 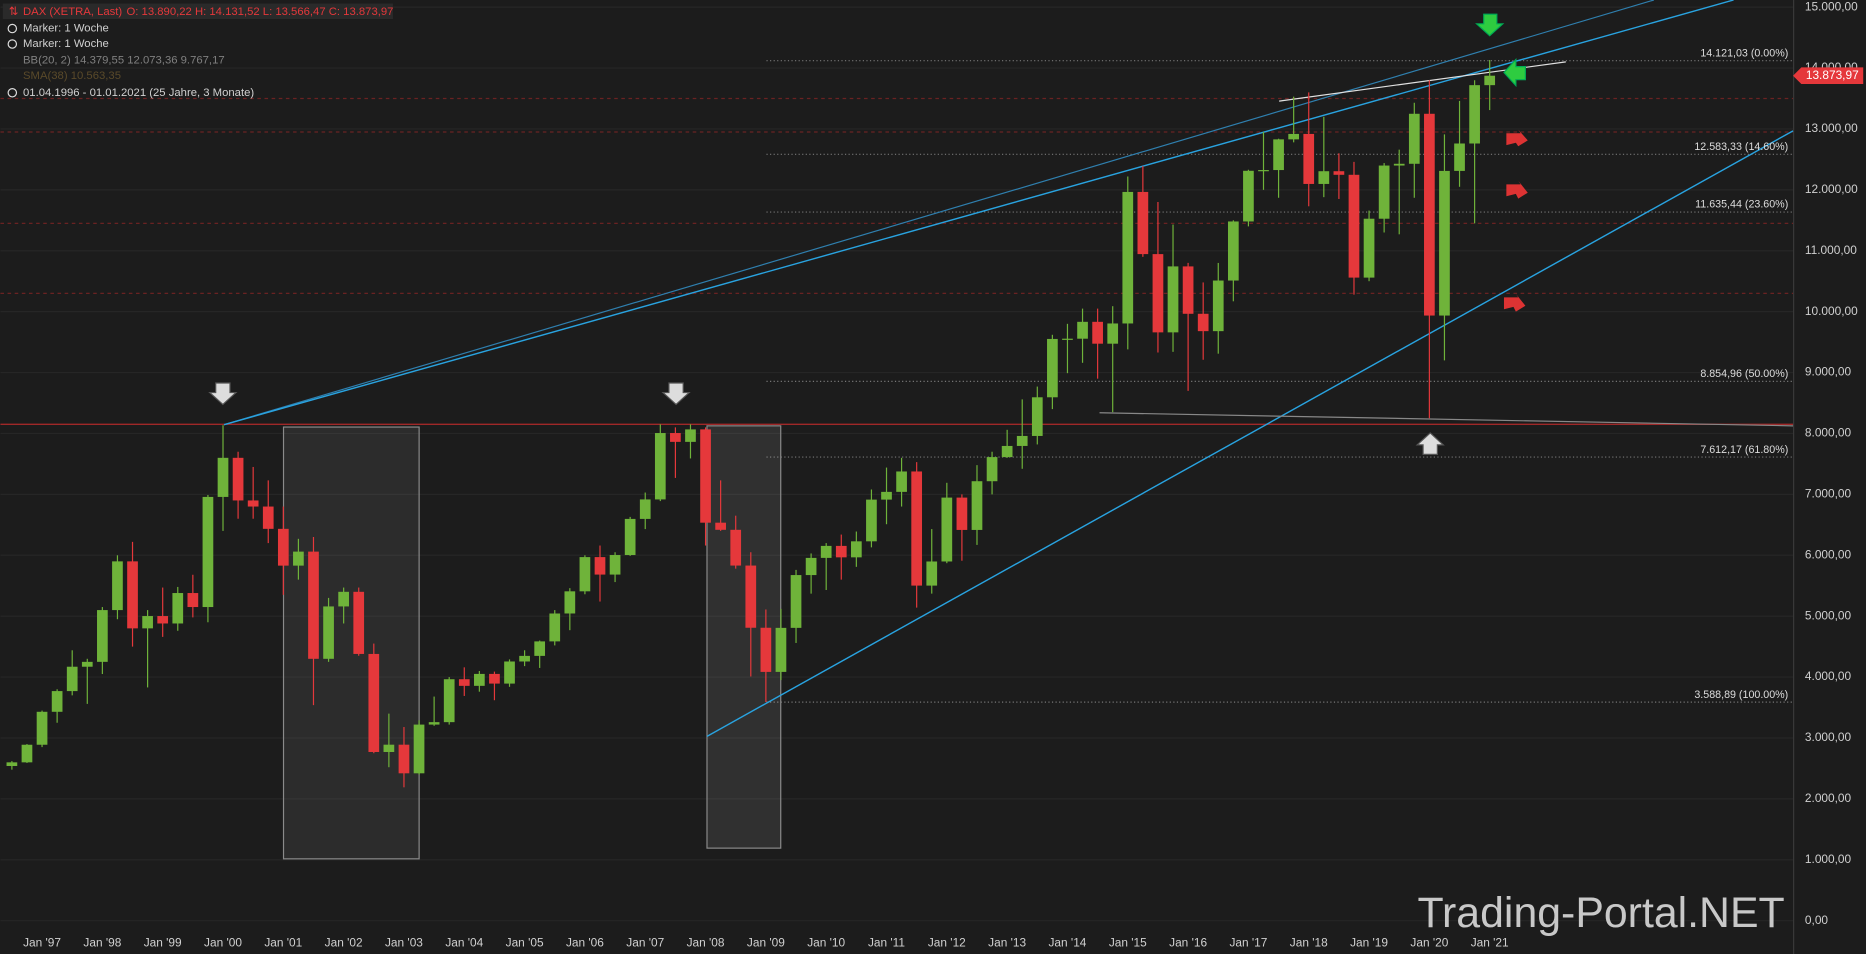 What do you see at coordinates (766, 942) in the screenshot?
I see `x-tick-label: Jan '09` at bounding box center [766, 942].